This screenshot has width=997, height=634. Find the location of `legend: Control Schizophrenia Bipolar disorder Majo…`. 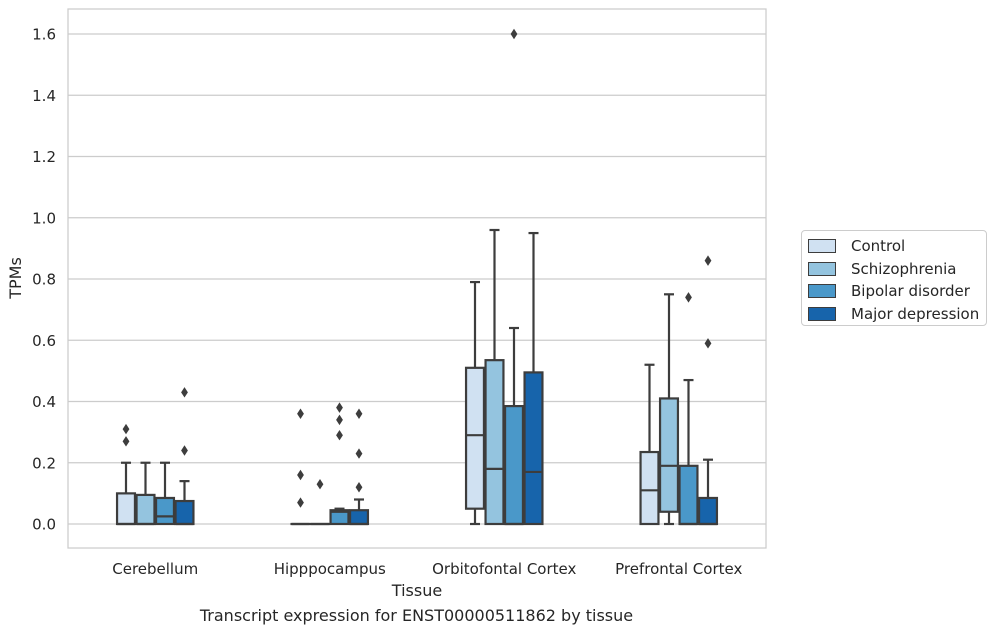

legend: Control Schizophrenia Bipolar disorder Majo… is located at coordinates (894, 278).